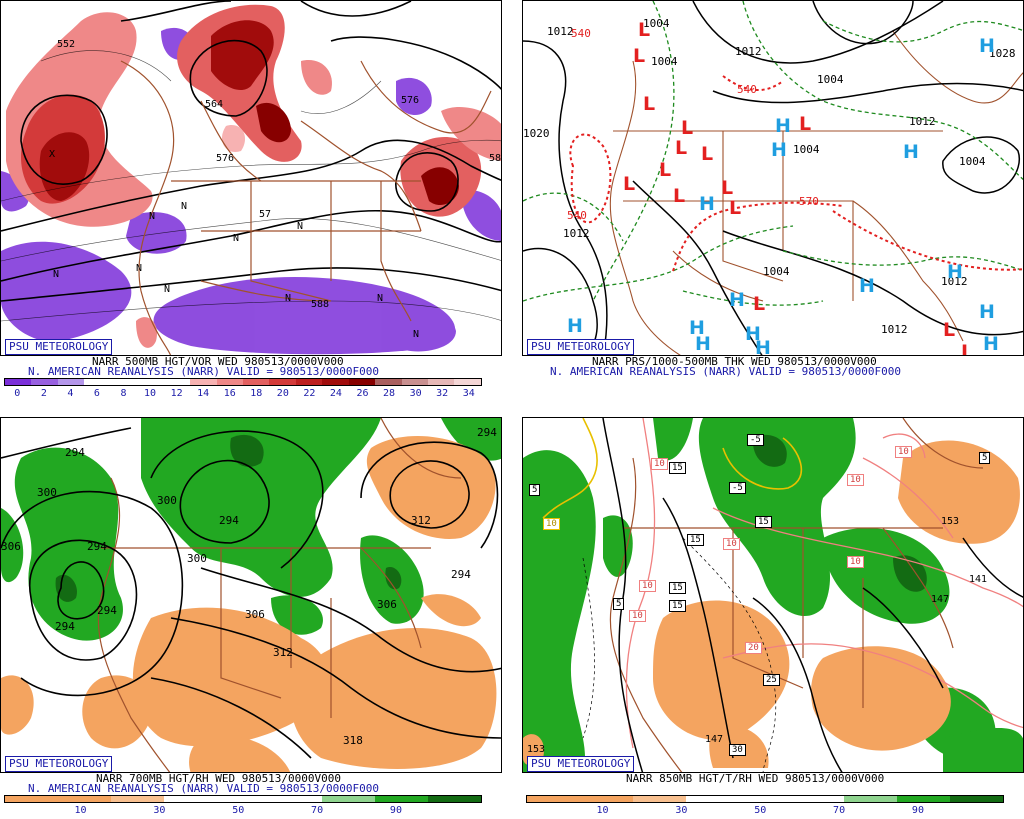  I want to click on temp-box: 25, so click(771, 680).